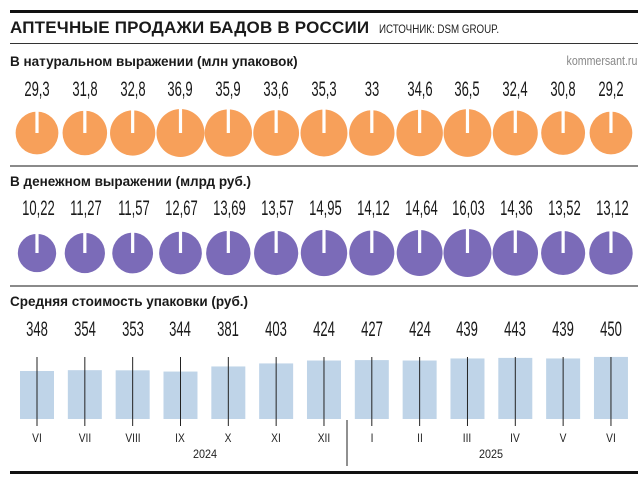 The height and width of the screenshot is (478, 643). I want to click on month-tick-label: XI, so click(276, 438).